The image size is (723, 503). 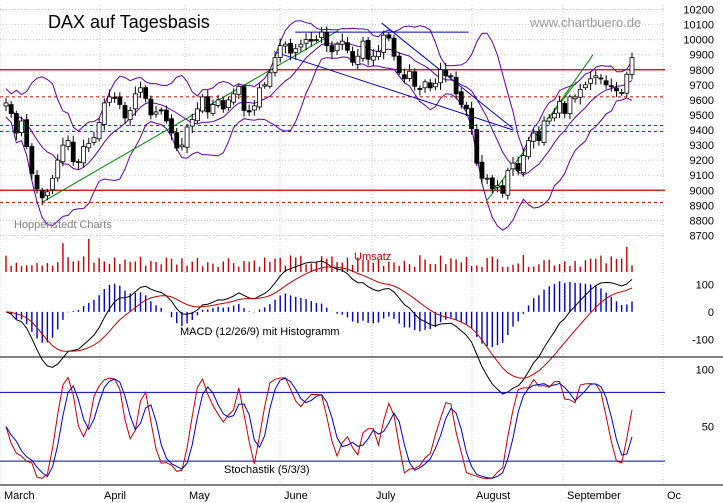 What do you see at coordinates (698, 41) in the screenshot?
I see `price-tick-10000: 10000` at bounding box center [698, 41].